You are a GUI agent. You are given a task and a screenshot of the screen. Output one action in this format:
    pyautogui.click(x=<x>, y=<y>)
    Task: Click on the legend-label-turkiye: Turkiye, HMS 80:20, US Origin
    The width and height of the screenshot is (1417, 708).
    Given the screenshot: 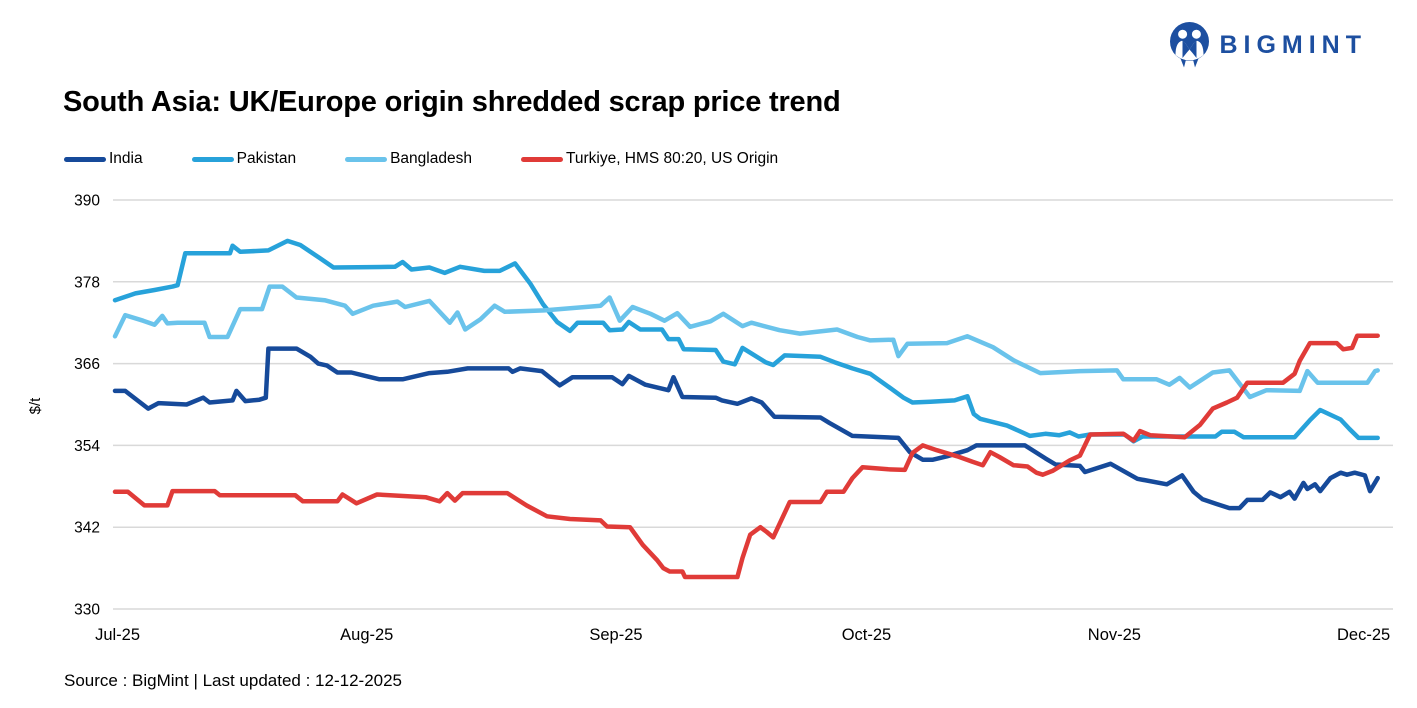 What is the action you would take?
    pyautogui.click(x=672, y=158)
    